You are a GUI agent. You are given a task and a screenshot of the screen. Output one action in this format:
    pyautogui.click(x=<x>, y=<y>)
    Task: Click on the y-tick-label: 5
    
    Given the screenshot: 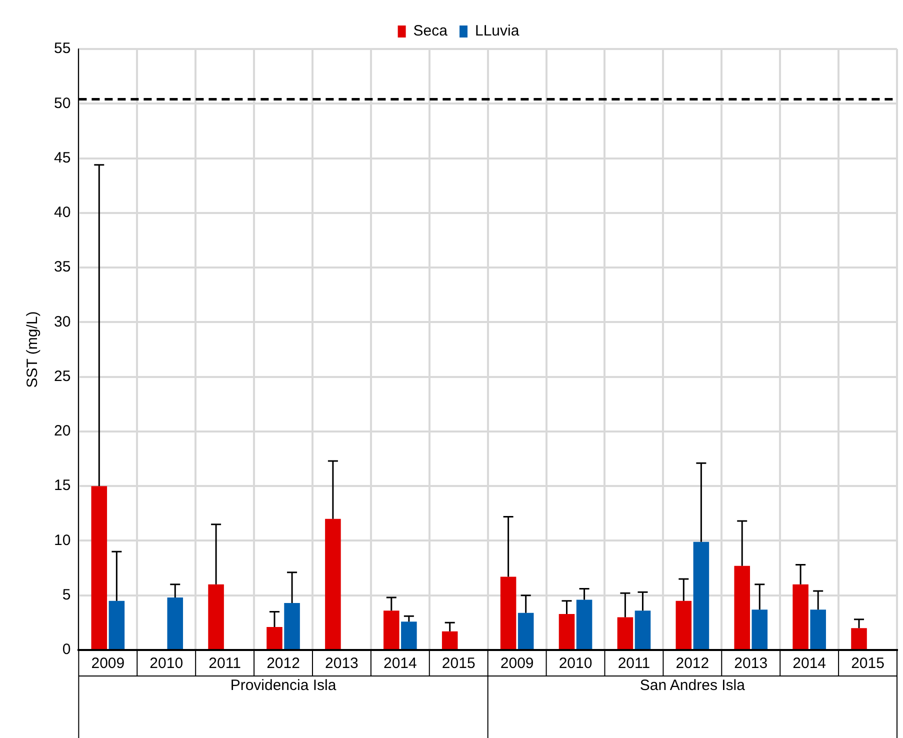 What is the action you would take?
    pyautogui.click(x=66, y=595)
    